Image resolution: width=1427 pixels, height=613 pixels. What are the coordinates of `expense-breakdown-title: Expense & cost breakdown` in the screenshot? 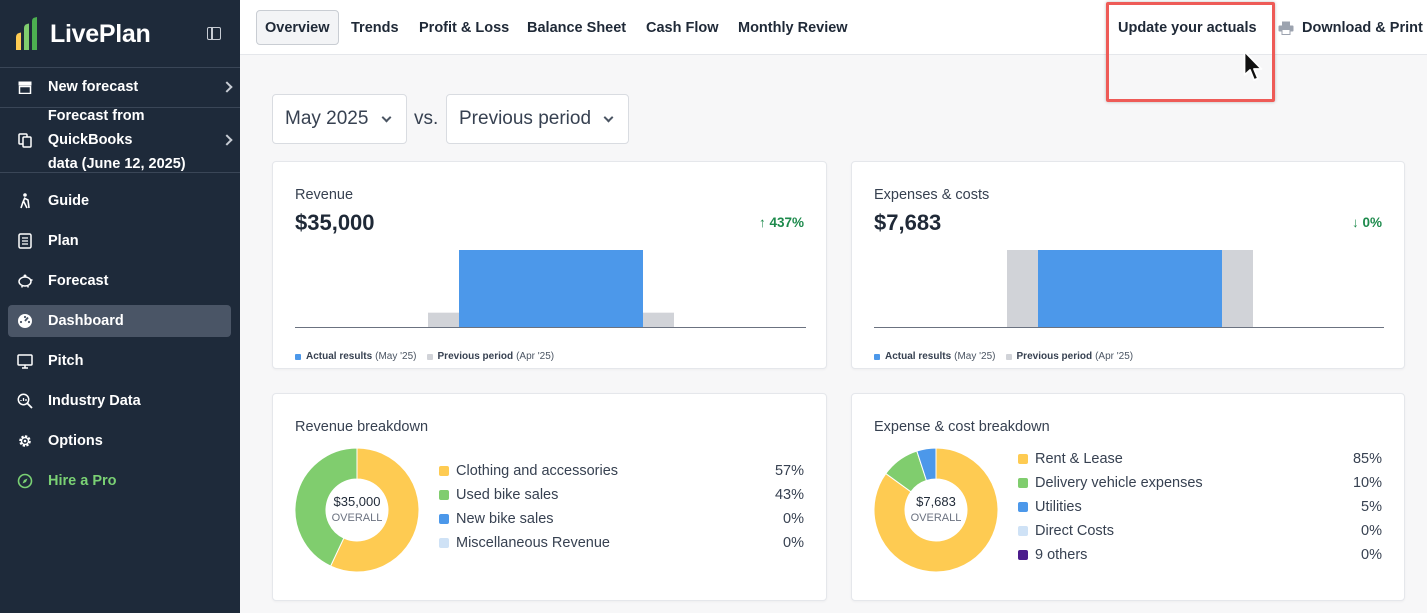 It's located at (962, 427).